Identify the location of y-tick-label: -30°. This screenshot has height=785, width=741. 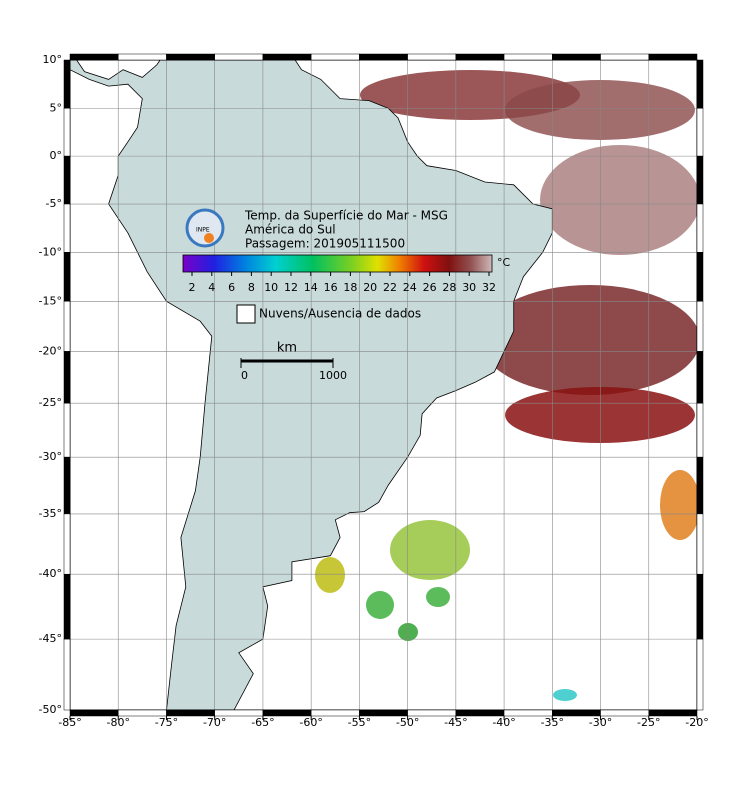
(50, 456).